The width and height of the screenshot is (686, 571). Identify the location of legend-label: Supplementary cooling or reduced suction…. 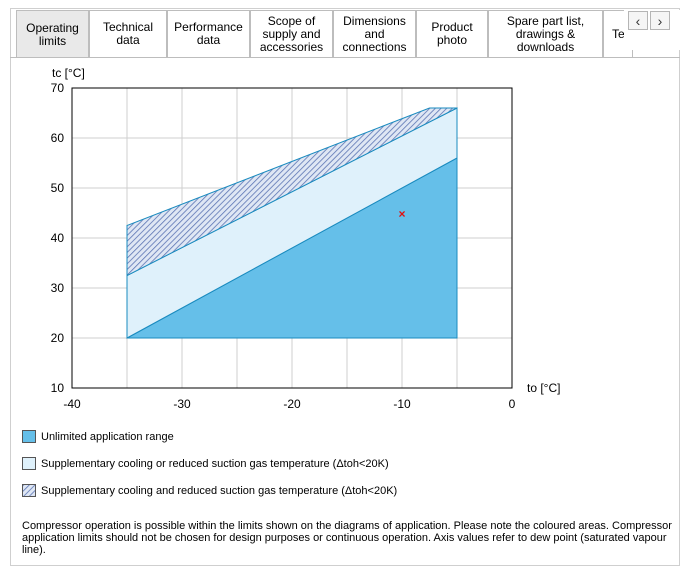
(215, 463).